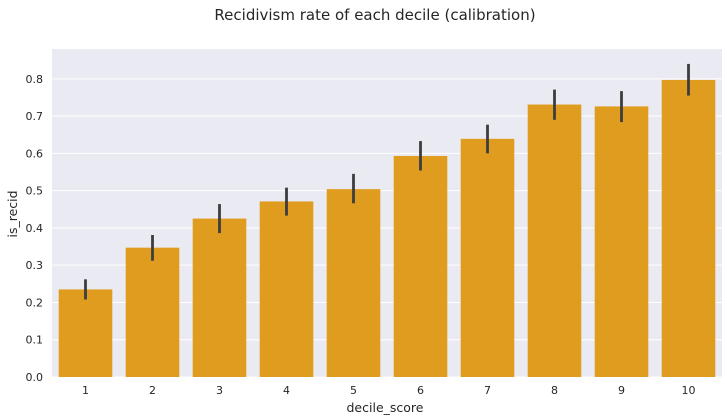 Image resolution: width=727 pixels, height=420 pixels. Describe the element at coordinates (385, 407) in the screenshot. I see `x-axis-label: decile_score` at that location.